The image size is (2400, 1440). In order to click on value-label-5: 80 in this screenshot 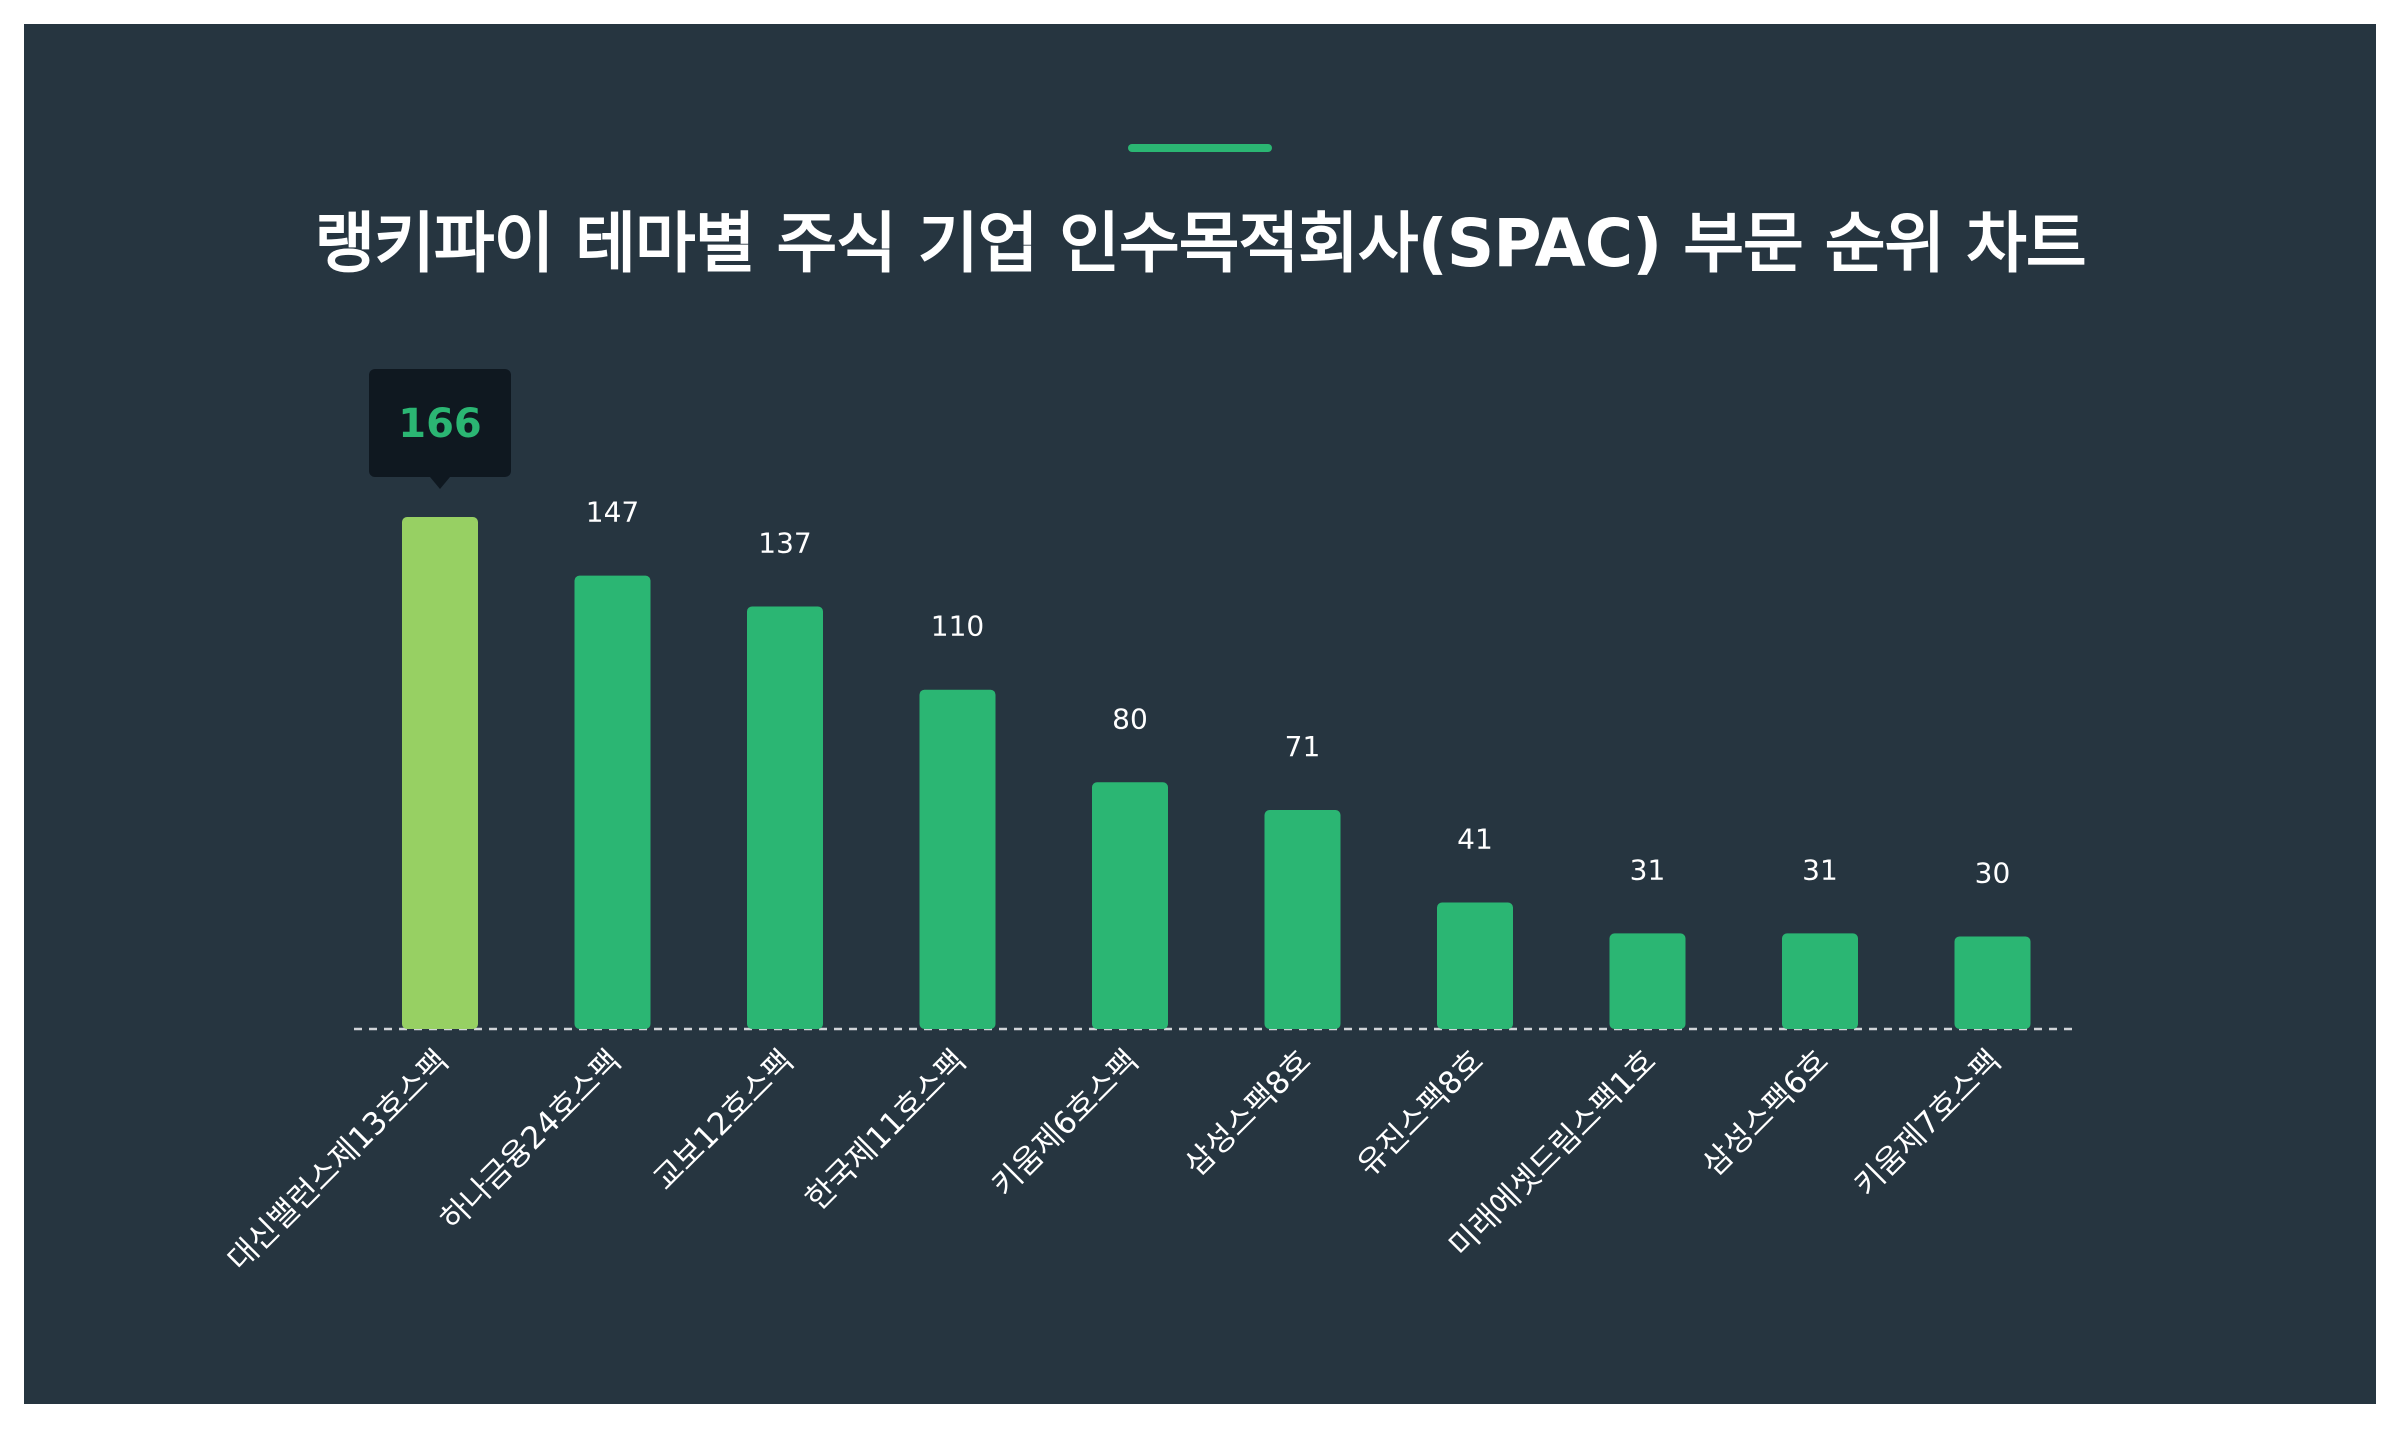, I will do `click(1130, 718)`.